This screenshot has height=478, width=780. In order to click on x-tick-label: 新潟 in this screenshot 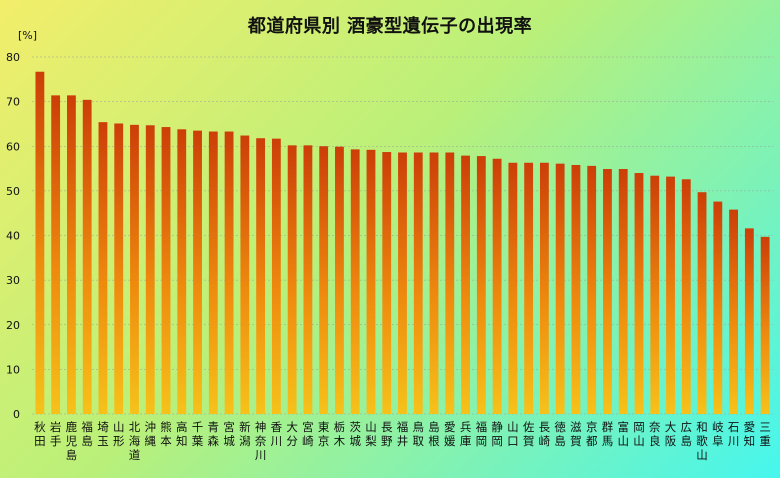, I will do `click(245, 434)`.